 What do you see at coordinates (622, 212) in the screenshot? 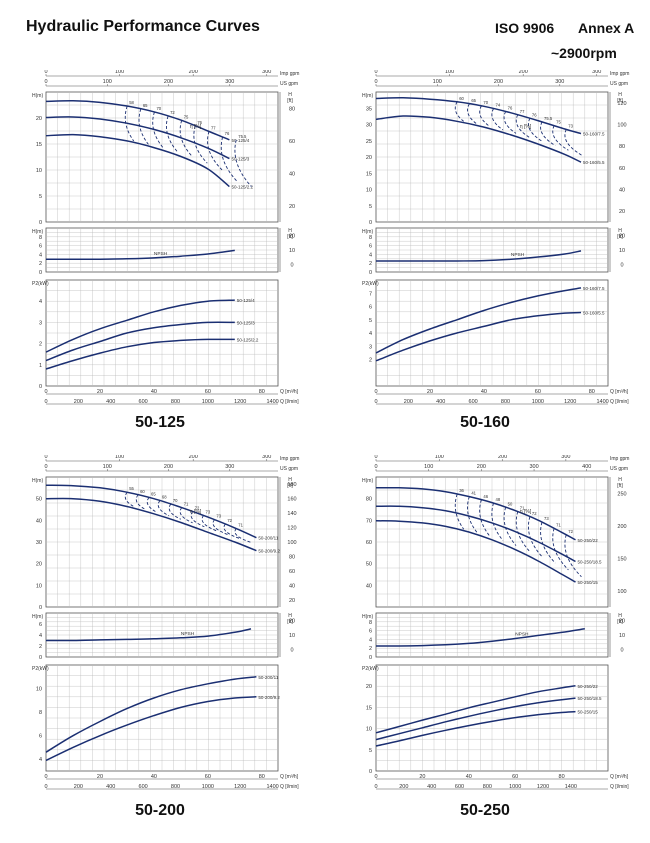
I see `head-right-tick-label: 20` at bounding box center [622, 212].